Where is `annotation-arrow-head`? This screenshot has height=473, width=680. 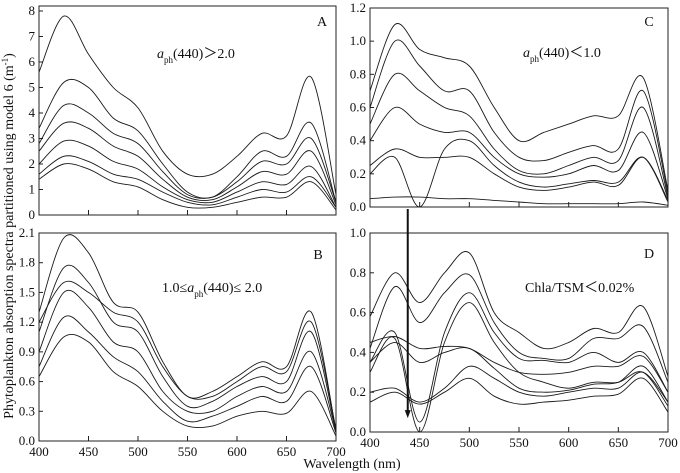 annotation-arrow-head is located at coordinates (407, 414).